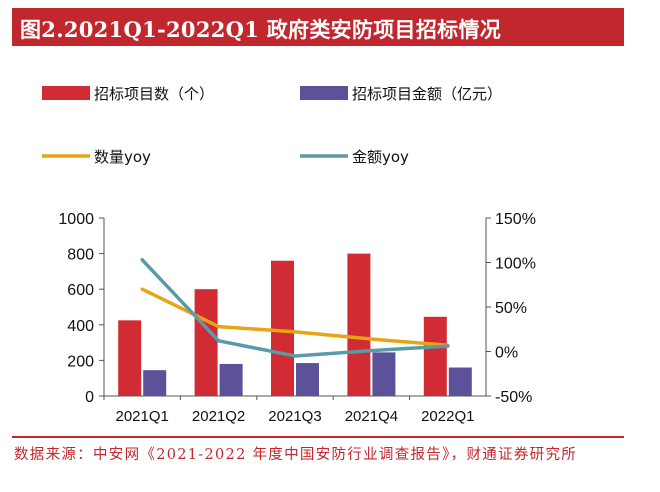 The height and width of the screenshot is (492, 660). What do you see at coordinates (296, 455) in the screenshot?
I see `source-note: 数据来源：中安网《2021-2022 年度中国安防行业调查报告》，财通证券研究所` at bounding box center [296, 455].